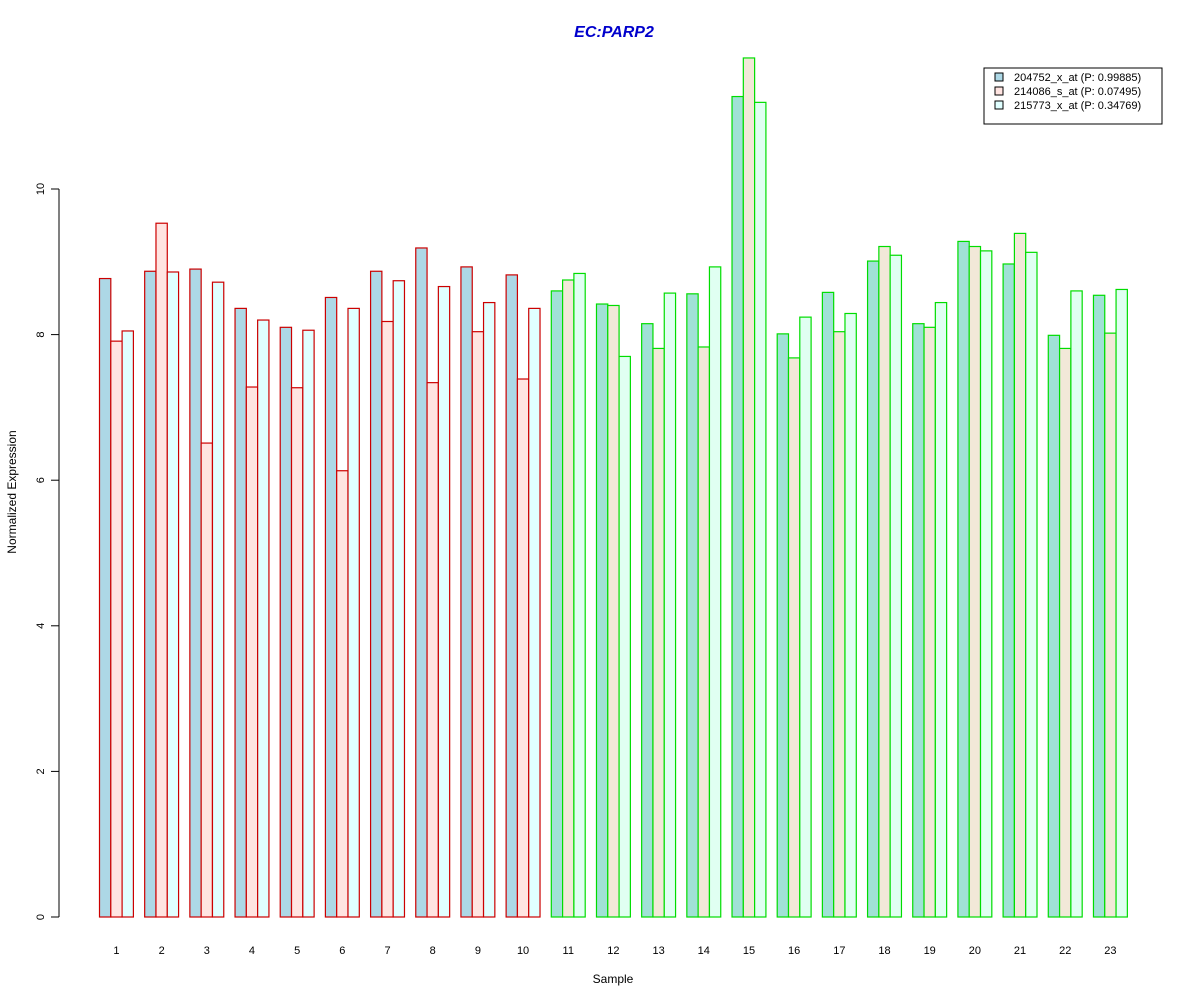 The height and width of the screenshot is (1000, 1200). What do you see at coordinates (1077, 78) in the screenshot?
I see `legend-label-1: 204752_x_at (P: 0.99885)` at bounding box center [1077, 78].